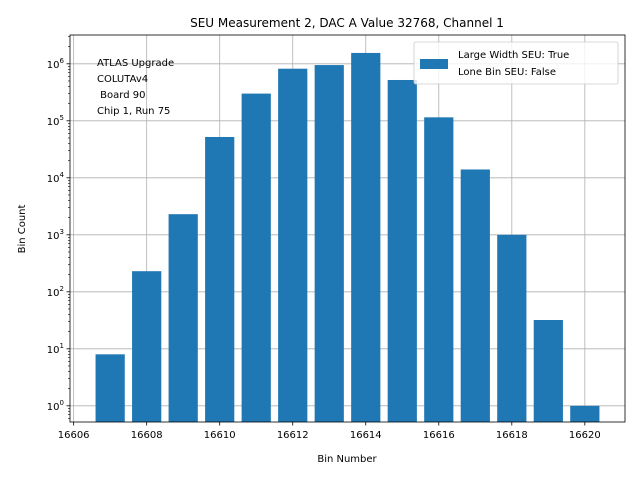  What do you see at coordinates (122, 79) in the screenshot?
I see `annotation-line: COLUTAv4` at bounding box center [122, 79].